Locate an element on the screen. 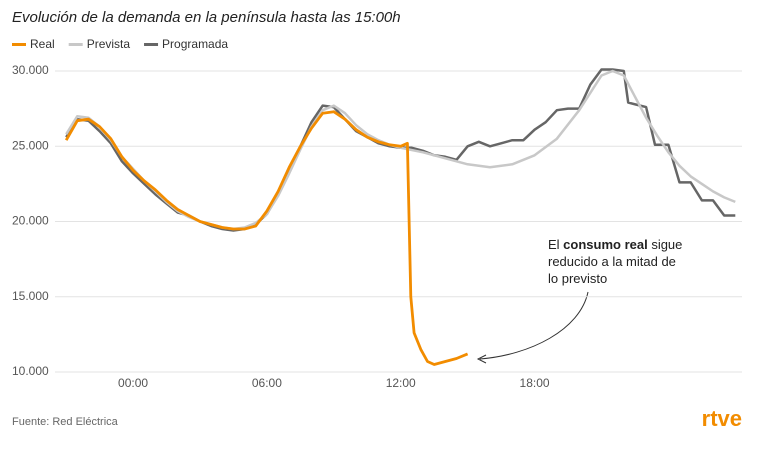 This screenshot has width=780, height=455. y-tick-label: 30.000 is located at coordinates (30, 70).